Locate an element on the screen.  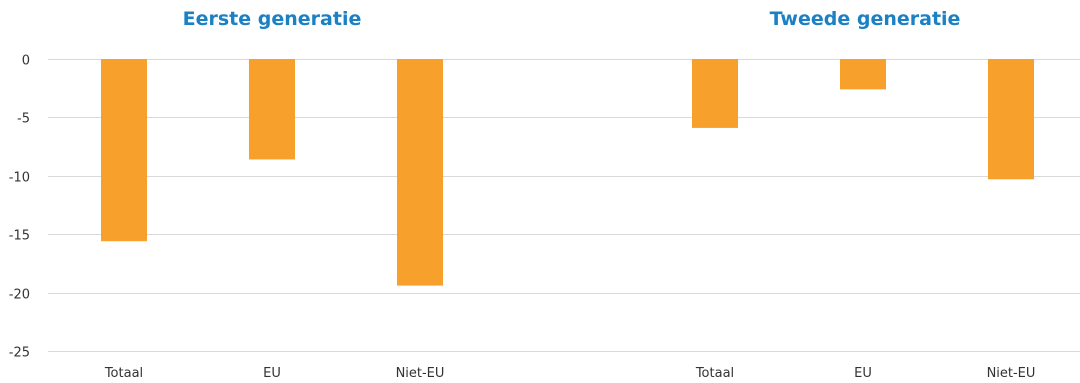
y-tick-label: 0 is located at coordinates (26, 61).